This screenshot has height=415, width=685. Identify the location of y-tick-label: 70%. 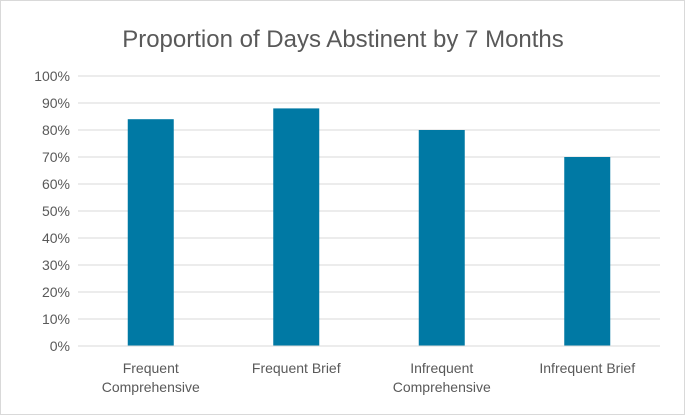
(56, 157).